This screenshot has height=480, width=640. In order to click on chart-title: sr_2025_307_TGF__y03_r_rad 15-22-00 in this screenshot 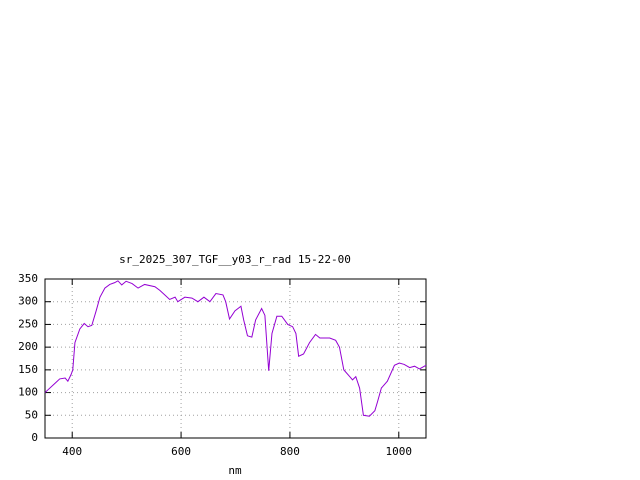, I will do `click(235, 259)`.